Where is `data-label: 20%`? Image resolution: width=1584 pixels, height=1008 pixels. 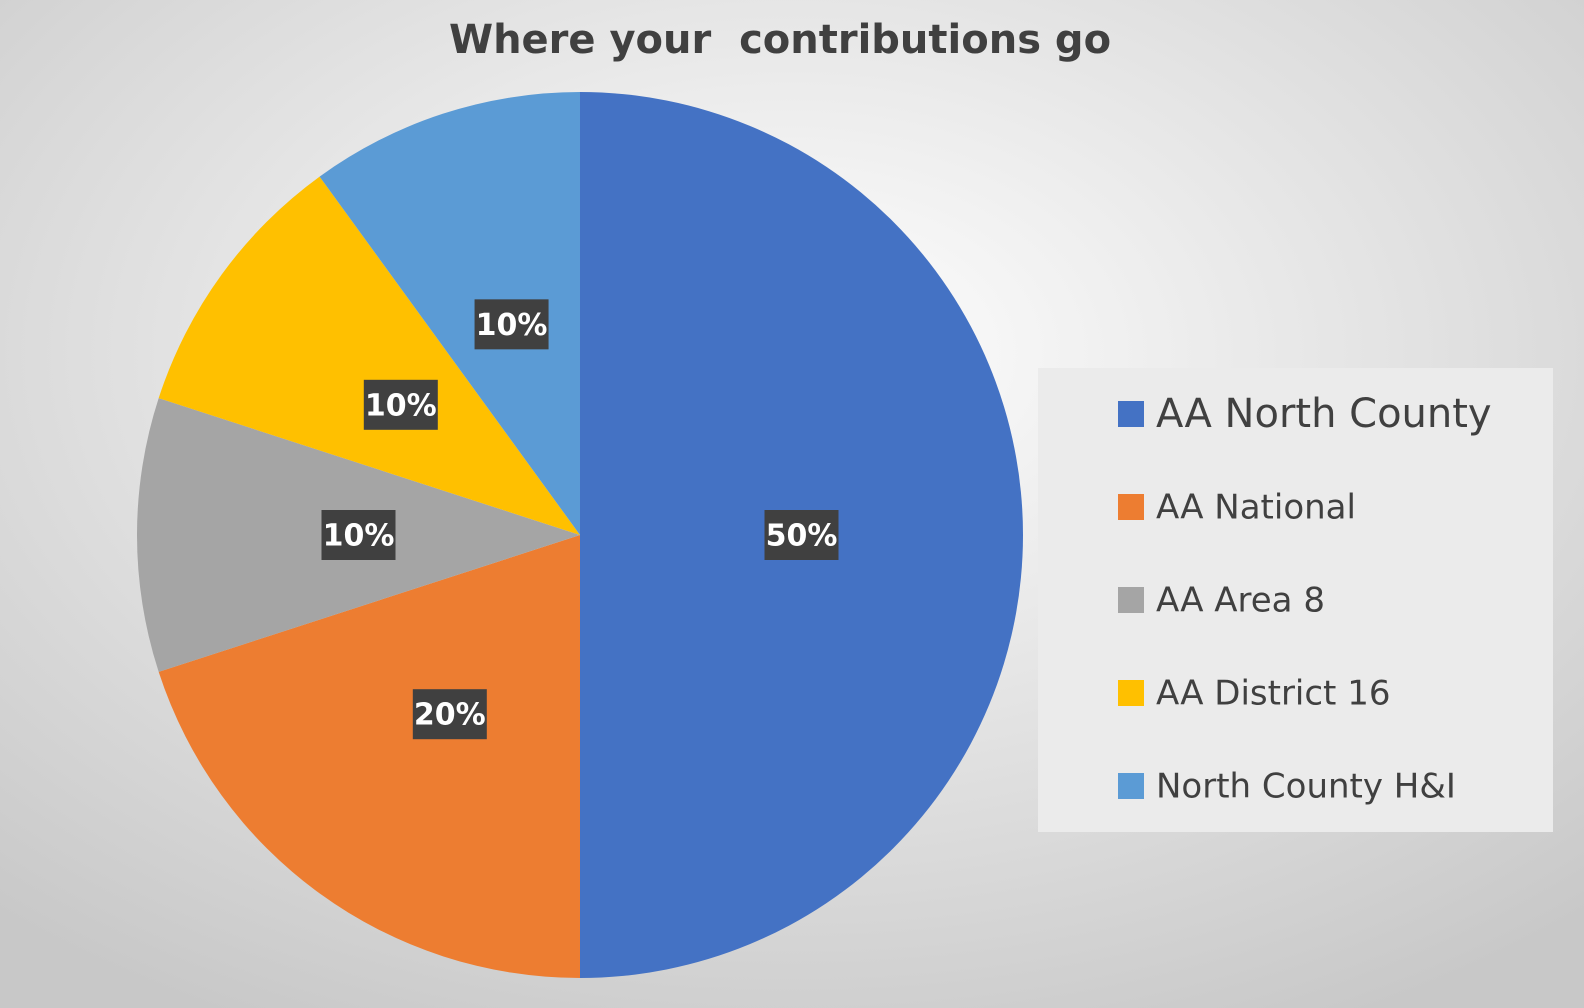
data-label: 20% is located at coordinates (450, 715).